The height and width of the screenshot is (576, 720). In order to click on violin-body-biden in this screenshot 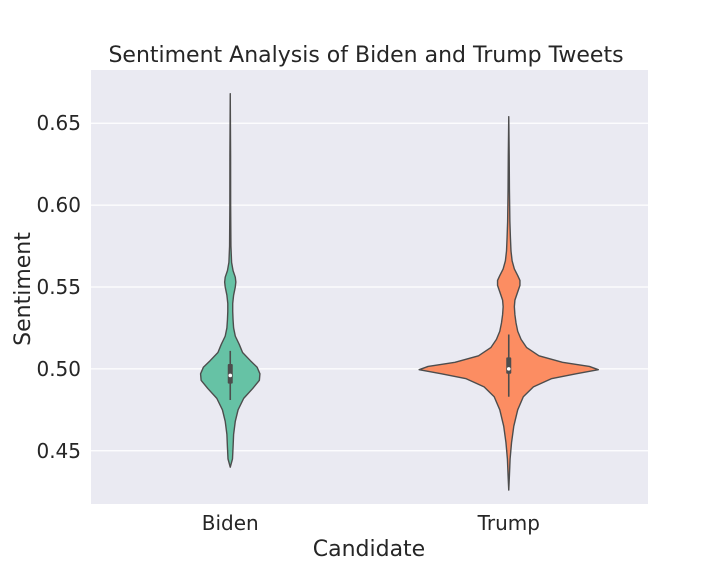, I will do `click(230, 280)`.